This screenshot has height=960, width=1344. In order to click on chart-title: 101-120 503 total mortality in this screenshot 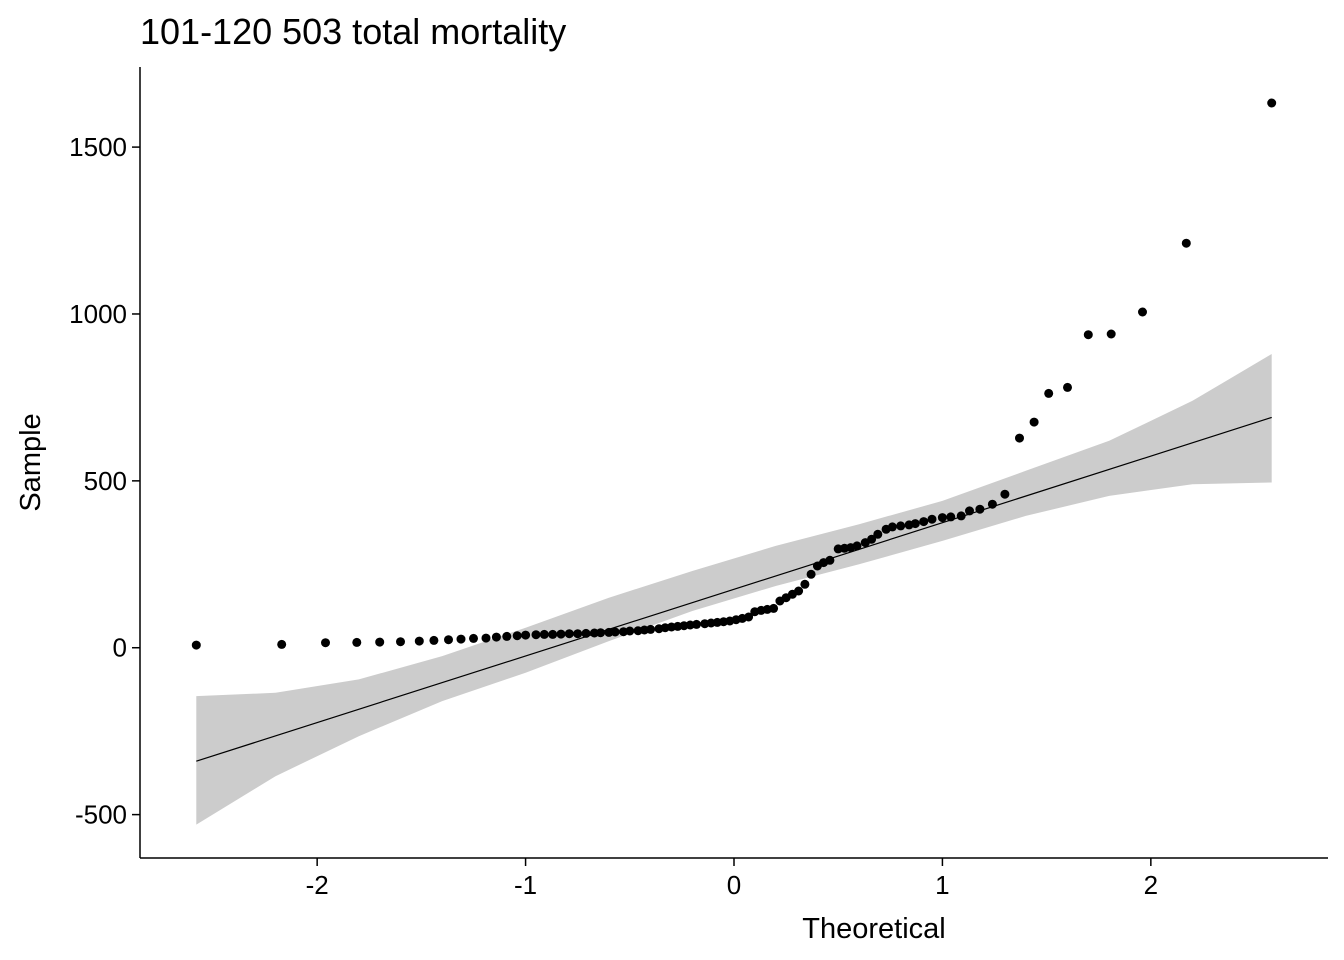, I will do `click(353, 31)`.